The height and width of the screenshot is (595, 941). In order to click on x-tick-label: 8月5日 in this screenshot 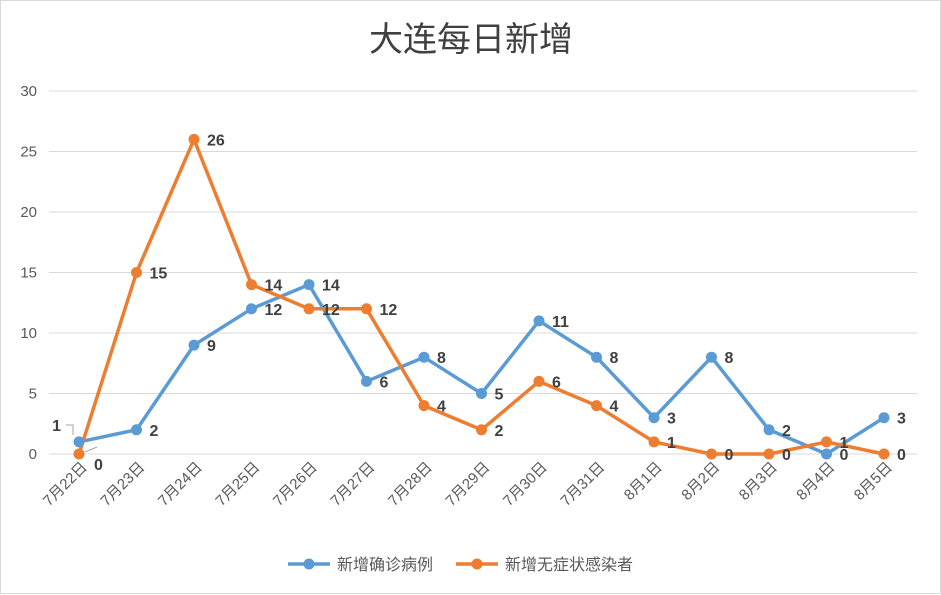, I will do `click(873, 481)`.